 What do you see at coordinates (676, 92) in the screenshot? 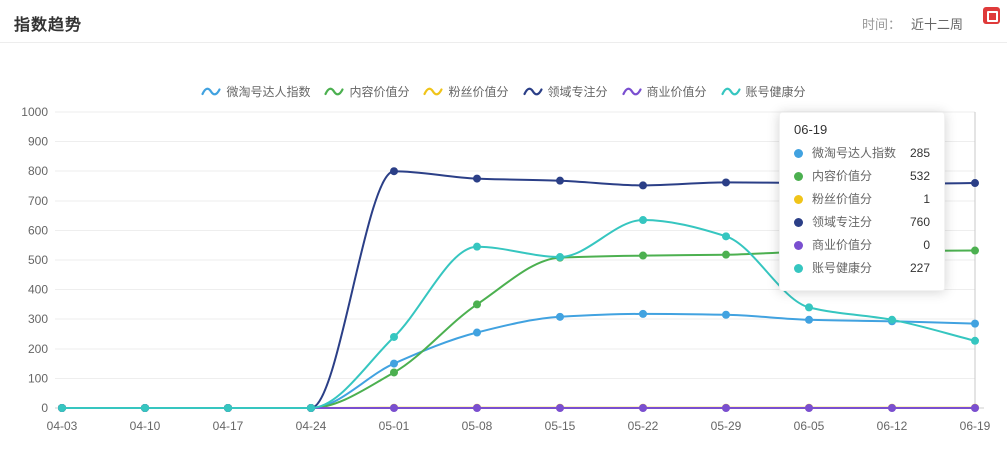
I see `legend-item-label: 商业价值分` at bounding box center [676, 92].